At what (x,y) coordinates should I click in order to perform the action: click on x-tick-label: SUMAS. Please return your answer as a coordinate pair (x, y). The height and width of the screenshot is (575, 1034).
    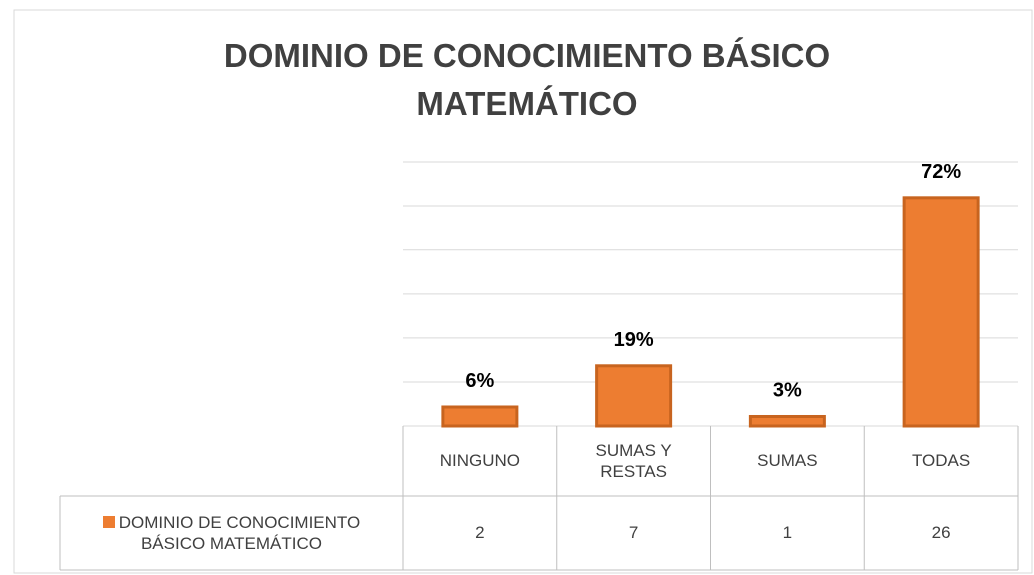
    Looking at the image, I should click on (787, 461).